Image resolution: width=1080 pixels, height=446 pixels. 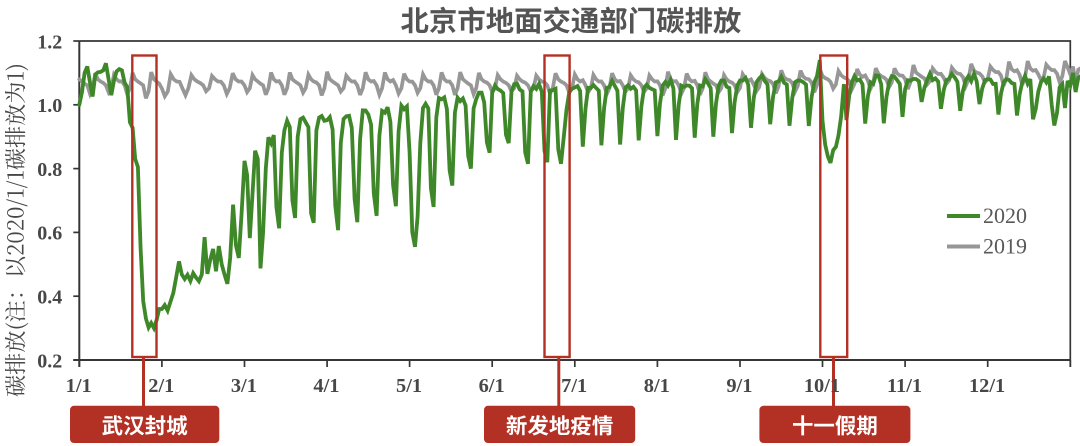 I want to click on svg-text: 2/1, so click(x=161, y=386).